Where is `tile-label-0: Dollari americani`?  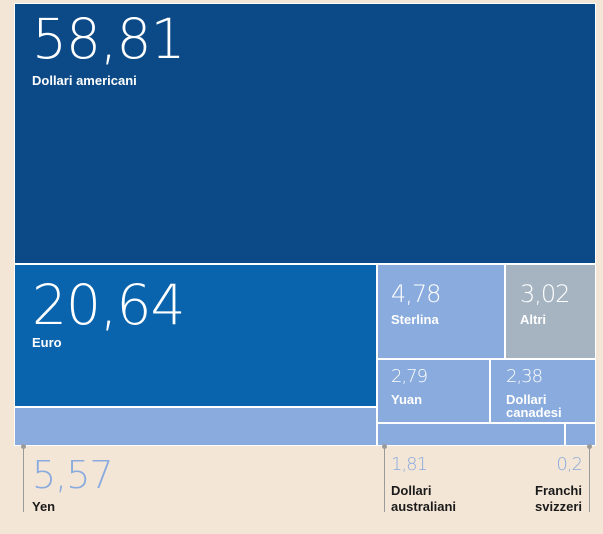 tile-label-0: Dollari americani is located at coordinates (84, 80).